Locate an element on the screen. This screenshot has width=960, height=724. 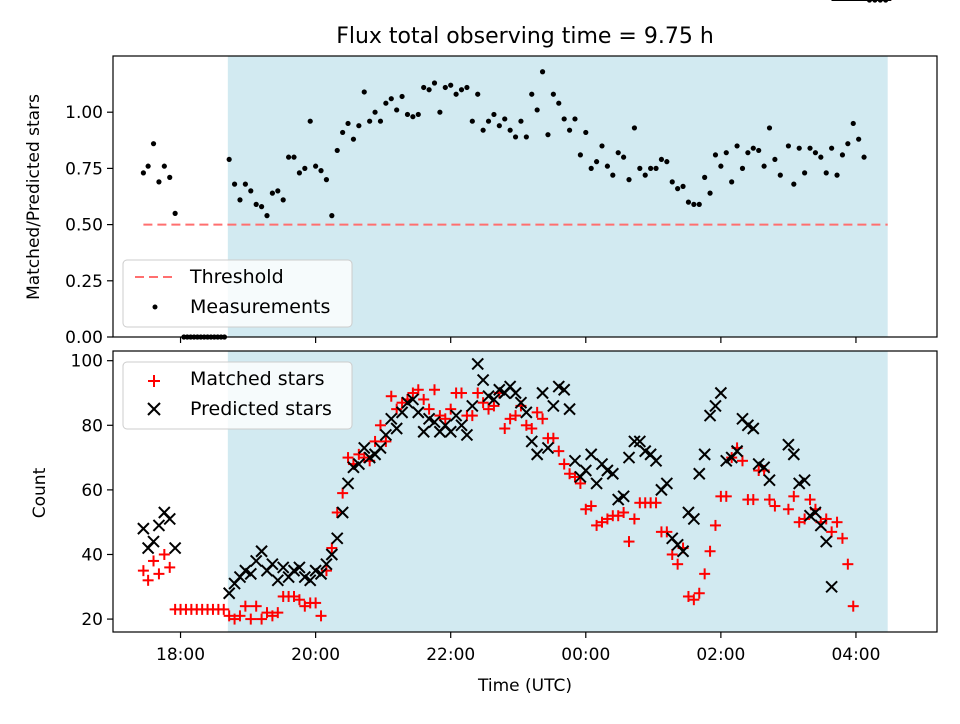
counts-y-axis: 20 40 60 80 100 is located at coordinates (92, 491).